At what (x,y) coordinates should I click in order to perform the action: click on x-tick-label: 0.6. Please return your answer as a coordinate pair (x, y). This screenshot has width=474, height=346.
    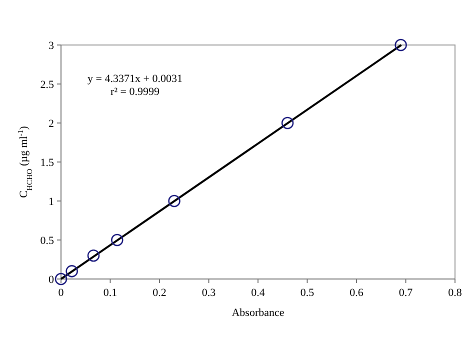
    Looking at the image, I should click on (357, 293).